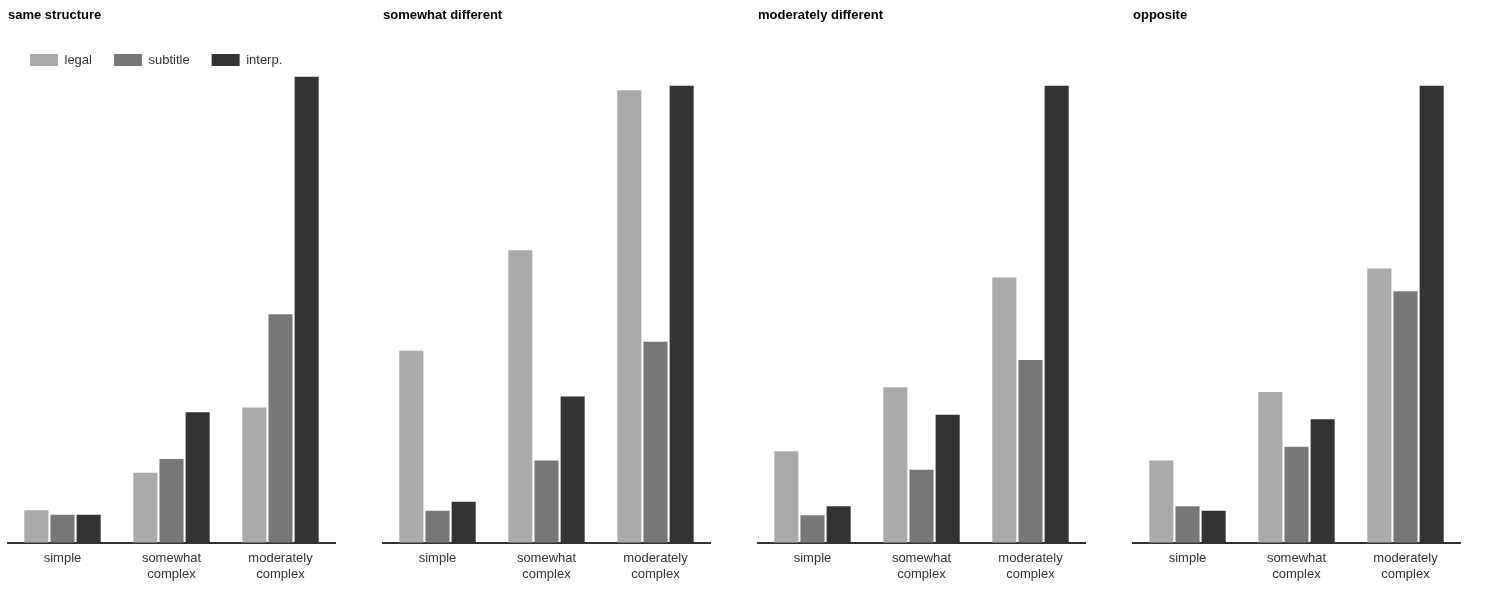 The image size is (1501, 592). I want to click on chart-title: same structure, so click(55, 15).